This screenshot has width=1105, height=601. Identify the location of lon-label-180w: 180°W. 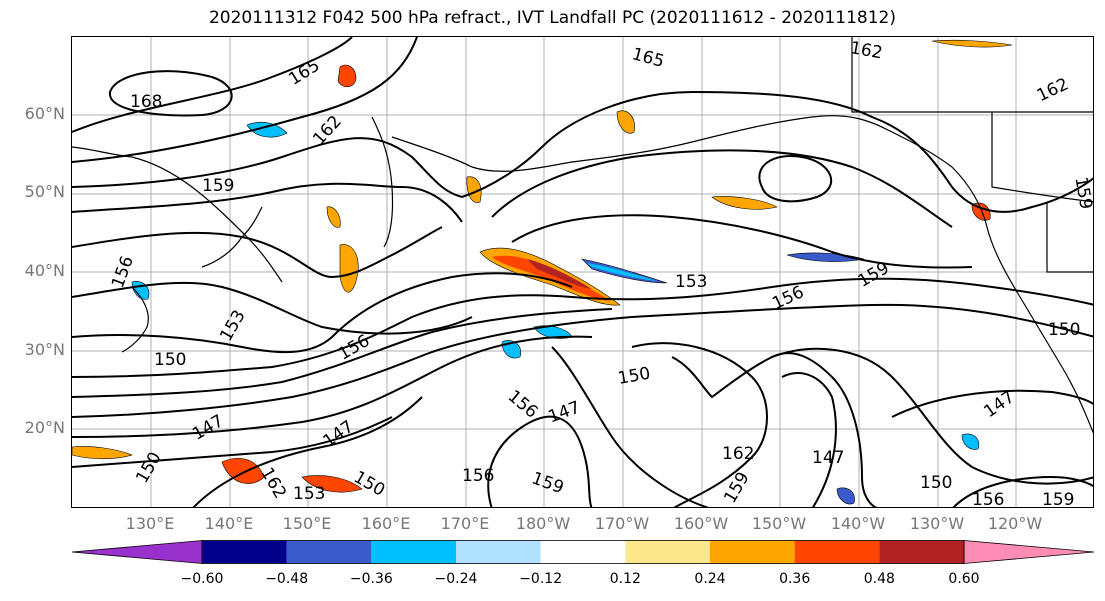
(543, 523).